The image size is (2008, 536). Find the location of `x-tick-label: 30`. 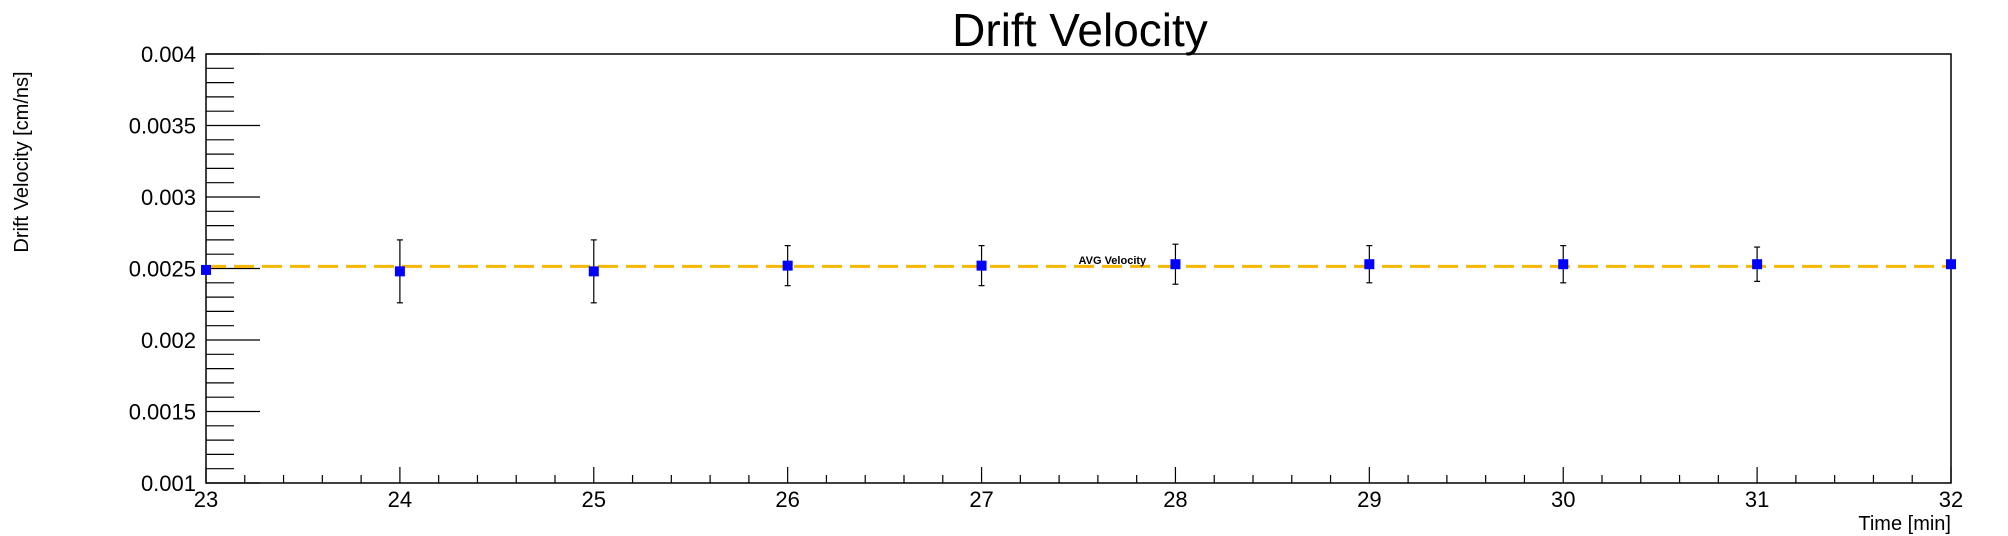

x-tick-label: 30 is located at coordinates (1563, 499).